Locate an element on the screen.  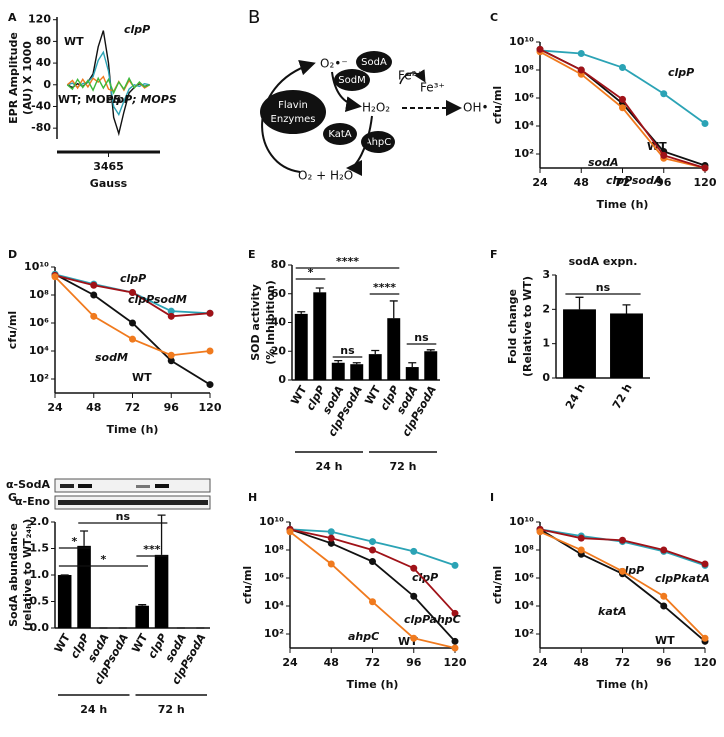
panel-label: H is located at coordinates (252, 497).